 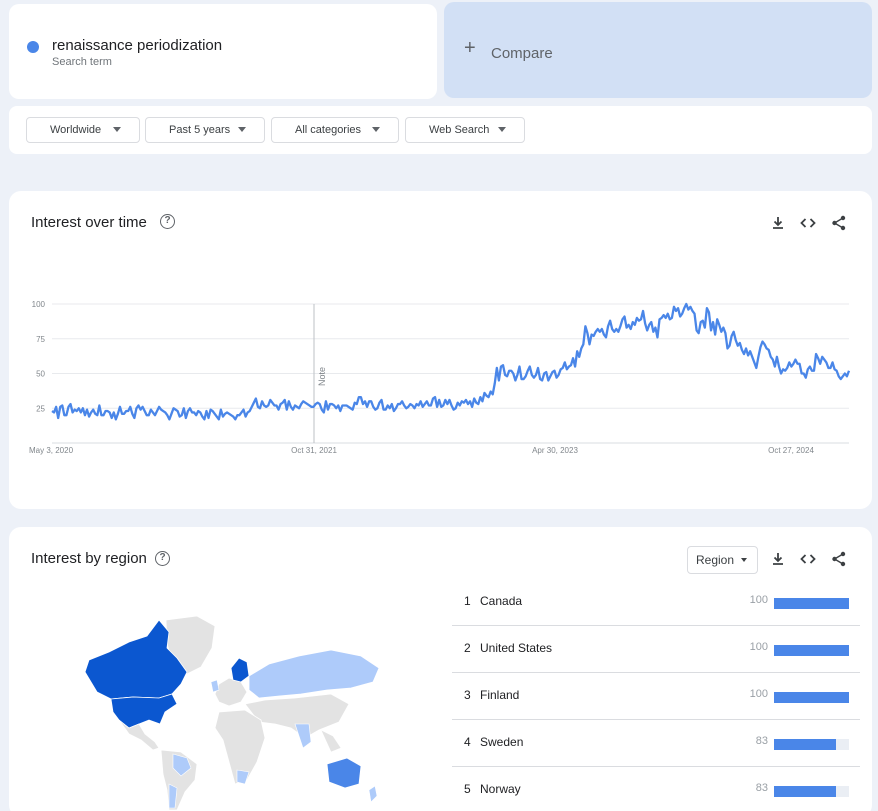 What do you see at coordinates (240, 670) in the screenshot?
I see `region-scandinavia` at bounding box center [240, 670].